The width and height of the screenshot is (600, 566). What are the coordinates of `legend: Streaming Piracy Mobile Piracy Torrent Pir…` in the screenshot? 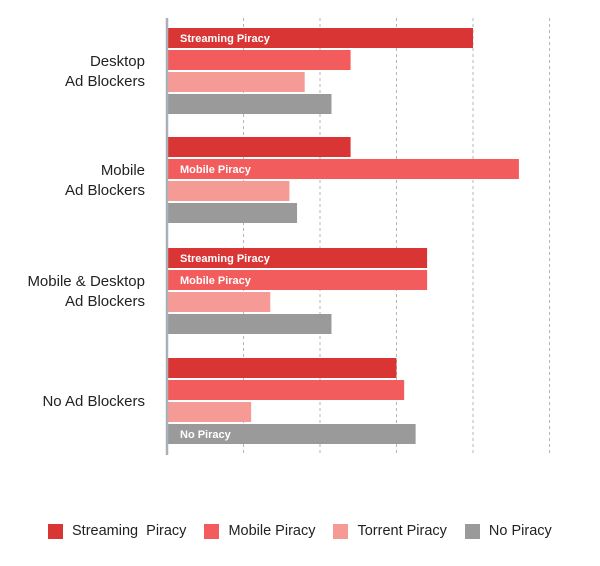 It's located at (309, 531).